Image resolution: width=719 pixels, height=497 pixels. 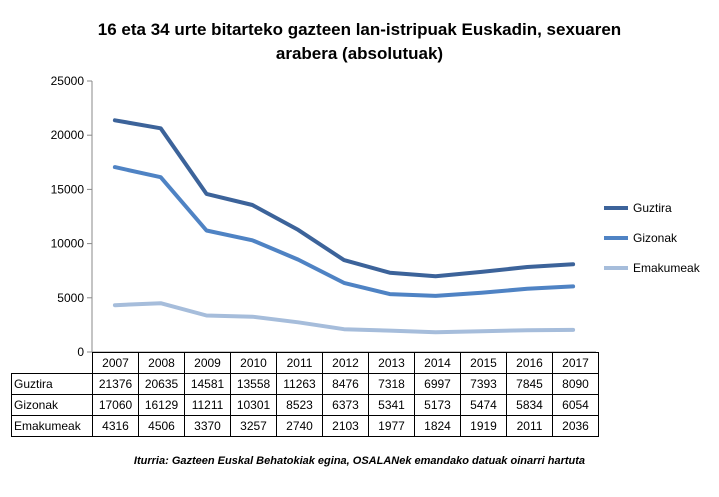 I want to click on x-tick-label: 2013, so click(x=391, y=363).